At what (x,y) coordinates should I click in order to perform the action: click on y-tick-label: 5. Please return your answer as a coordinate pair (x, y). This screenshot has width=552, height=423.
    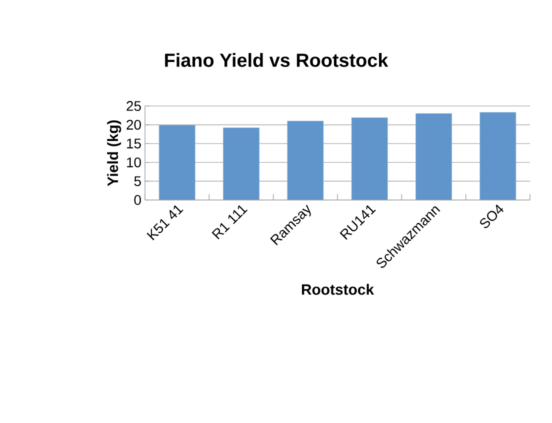
    Looking at the image, I should click on (137, 181).